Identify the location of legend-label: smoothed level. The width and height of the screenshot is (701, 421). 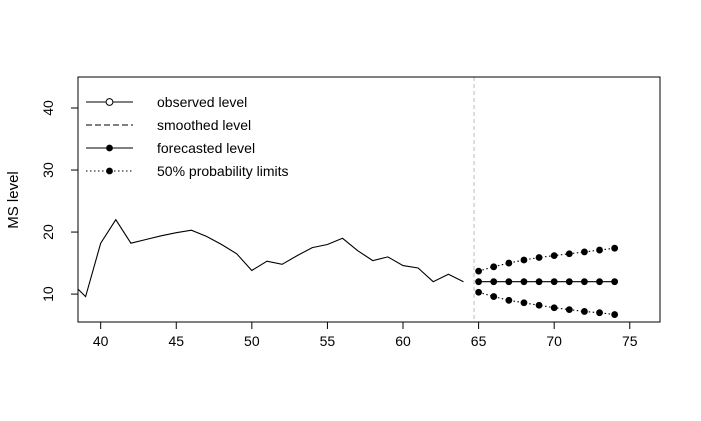
(204, 125).